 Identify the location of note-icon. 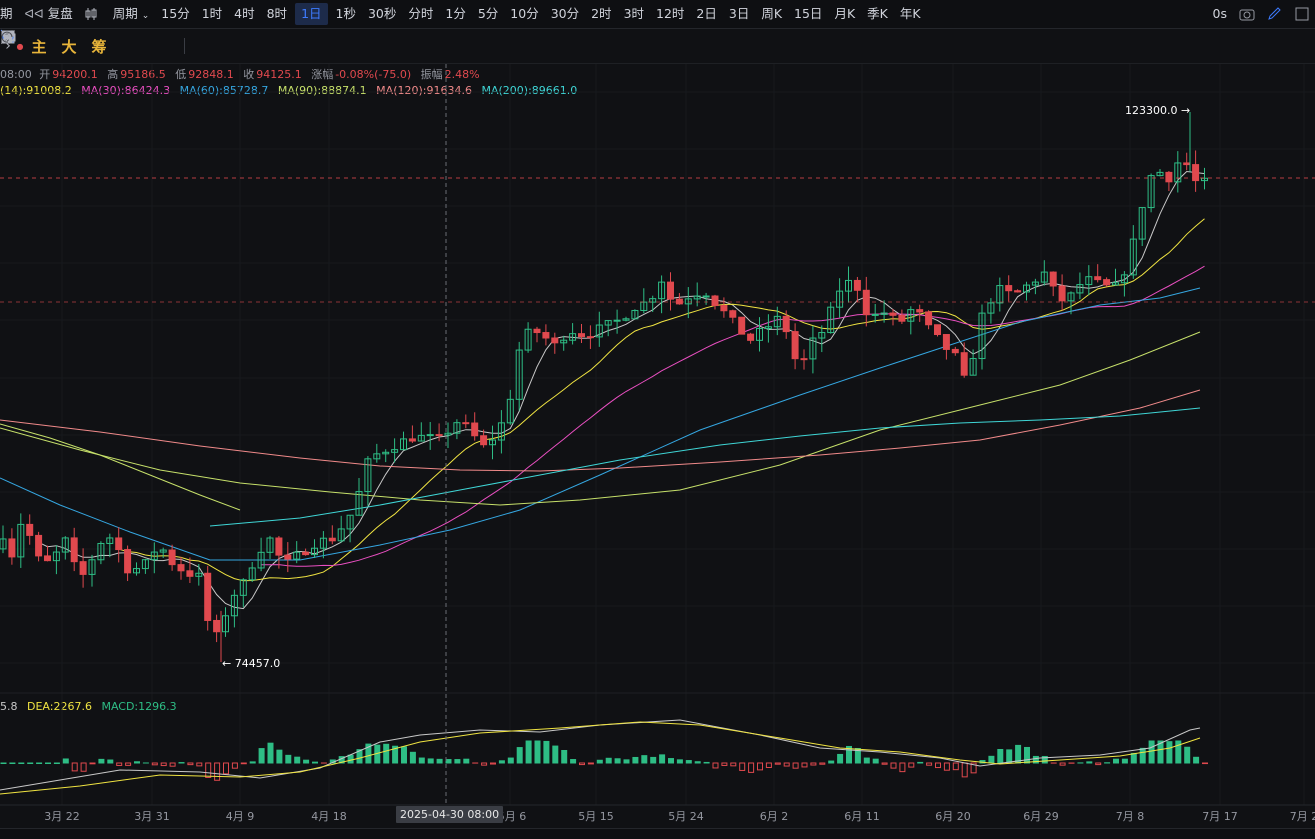
(367, 46).